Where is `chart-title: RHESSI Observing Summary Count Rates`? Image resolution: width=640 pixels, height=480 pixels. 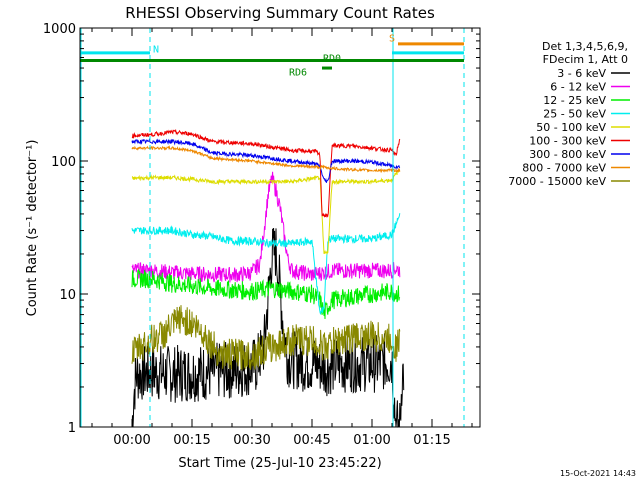 chart-title: RHESSI Observing Summary Count Rates is located at coordinates (280, 13).